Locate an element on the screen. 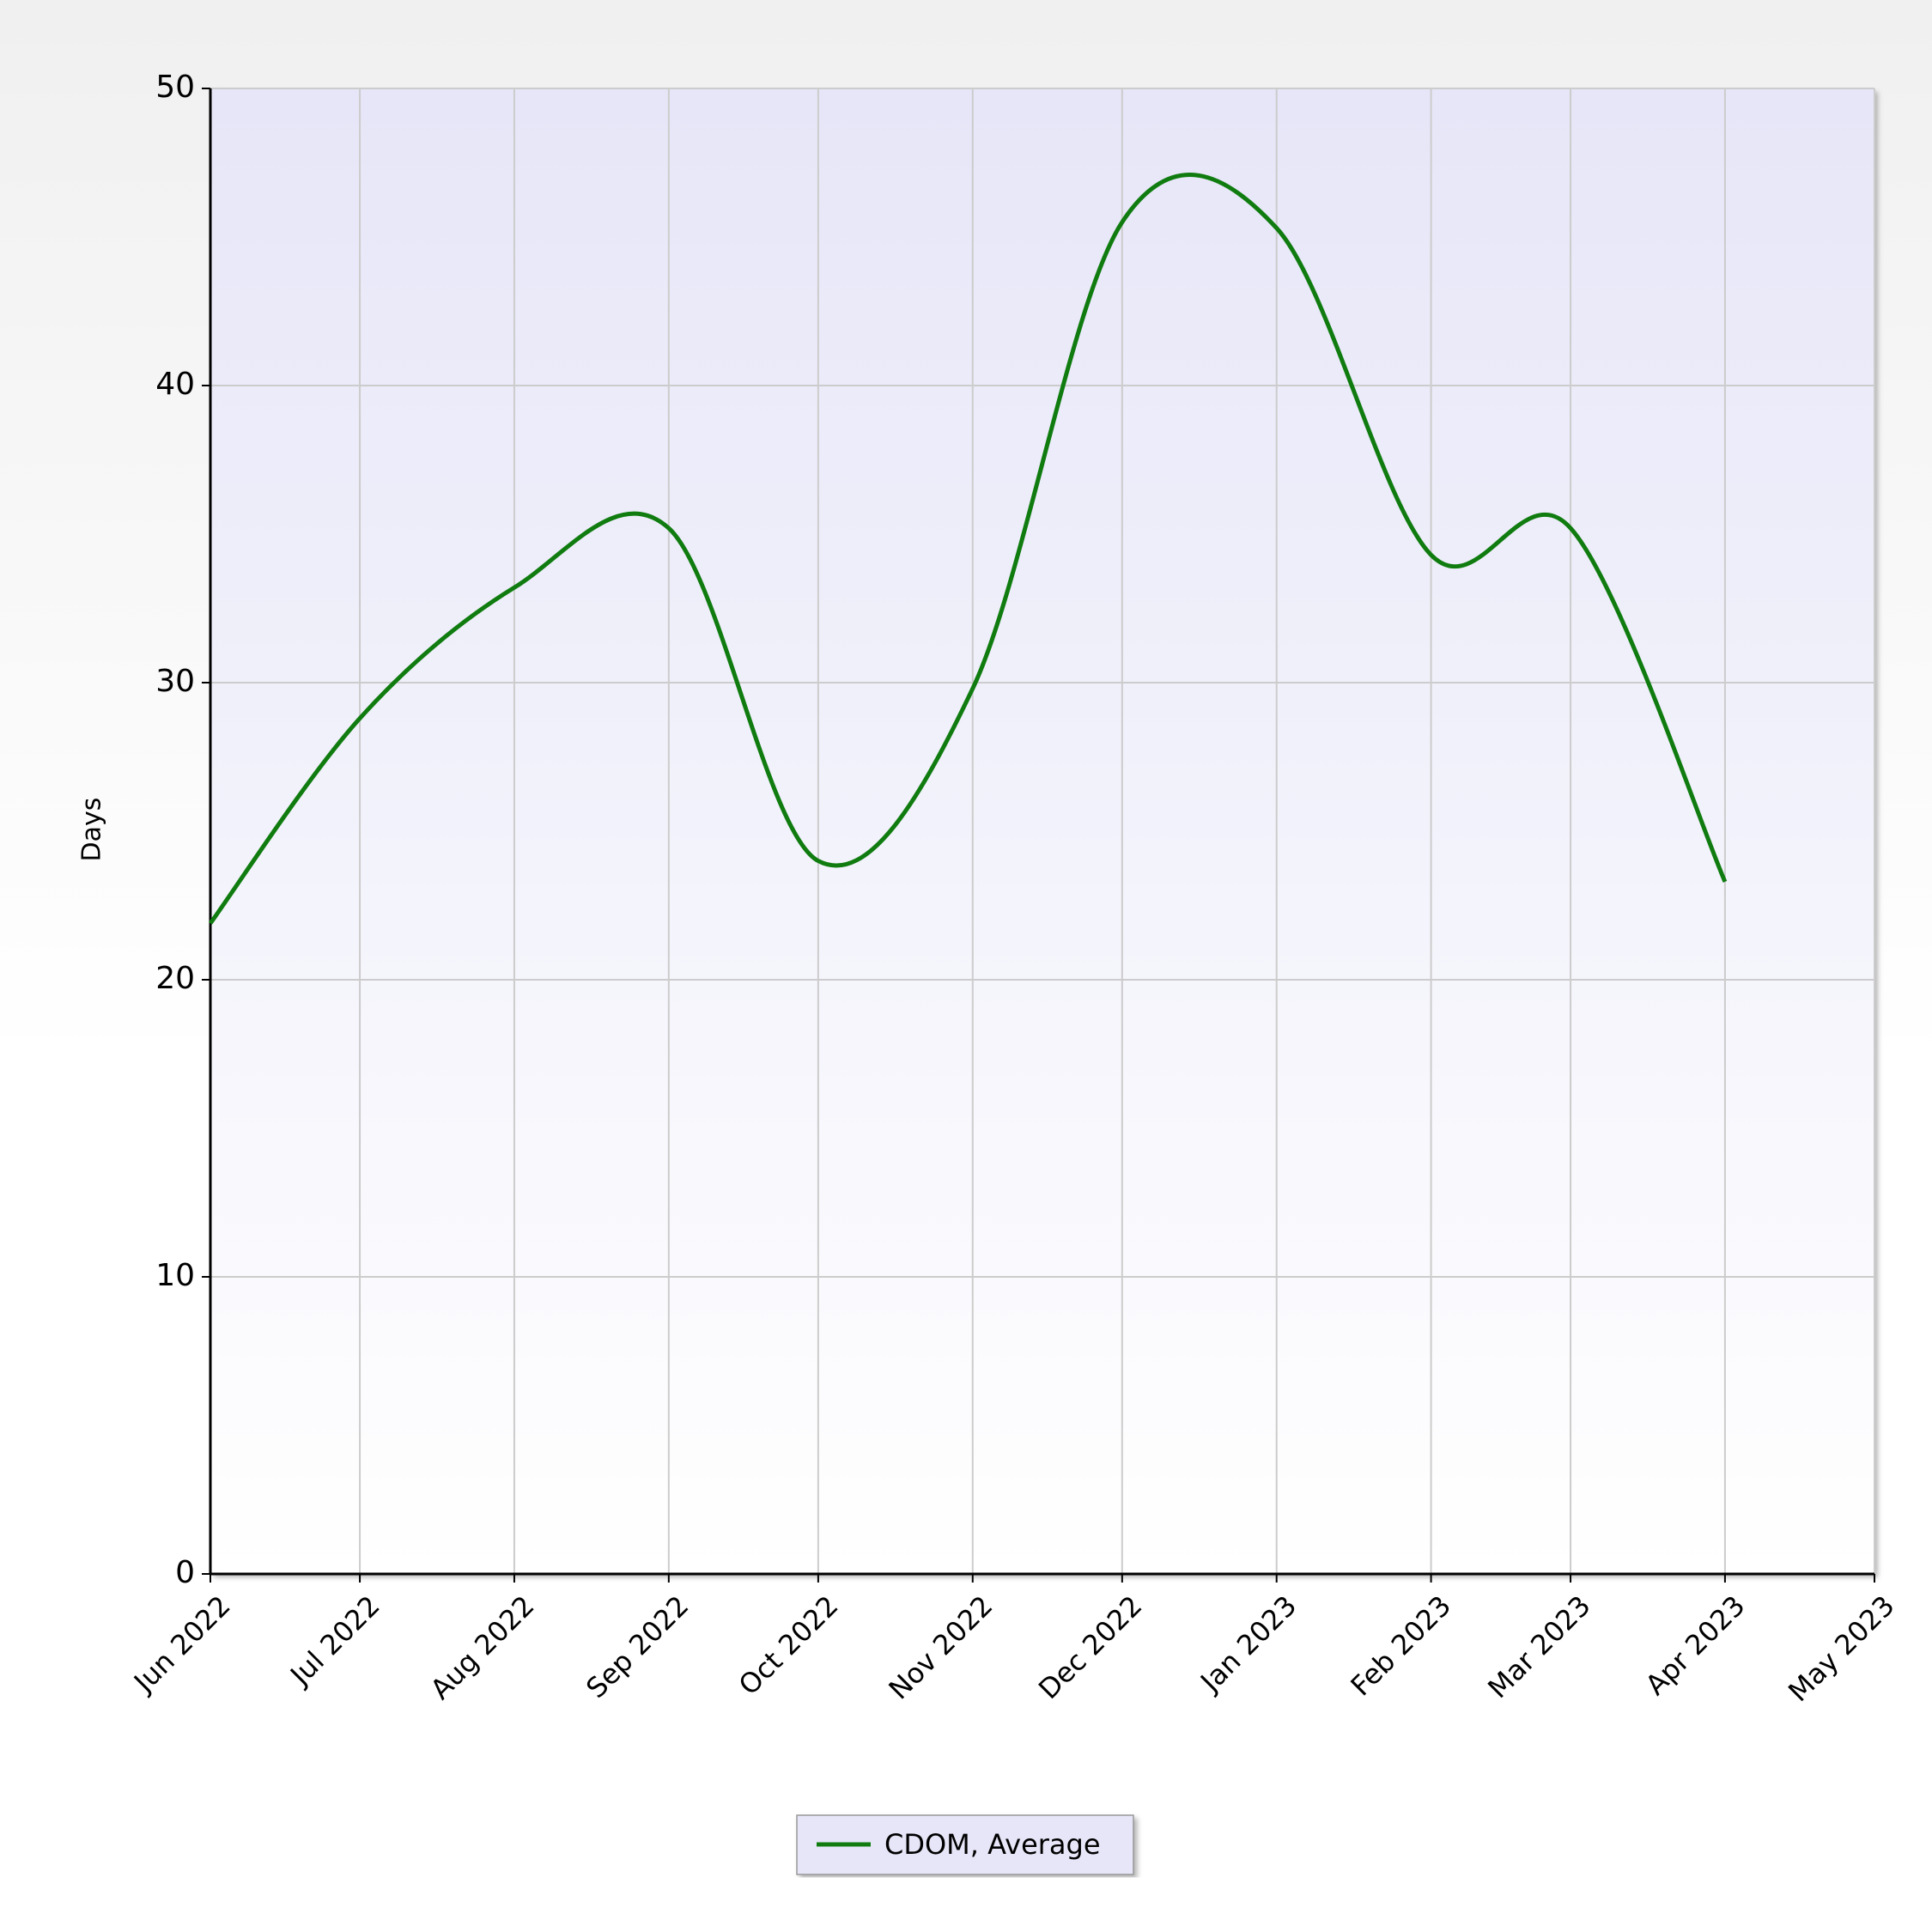 The height and width of the screenshot is (1932, 1932). x-tick-label: Jul 2022 is located at coordinates (334, 1641).